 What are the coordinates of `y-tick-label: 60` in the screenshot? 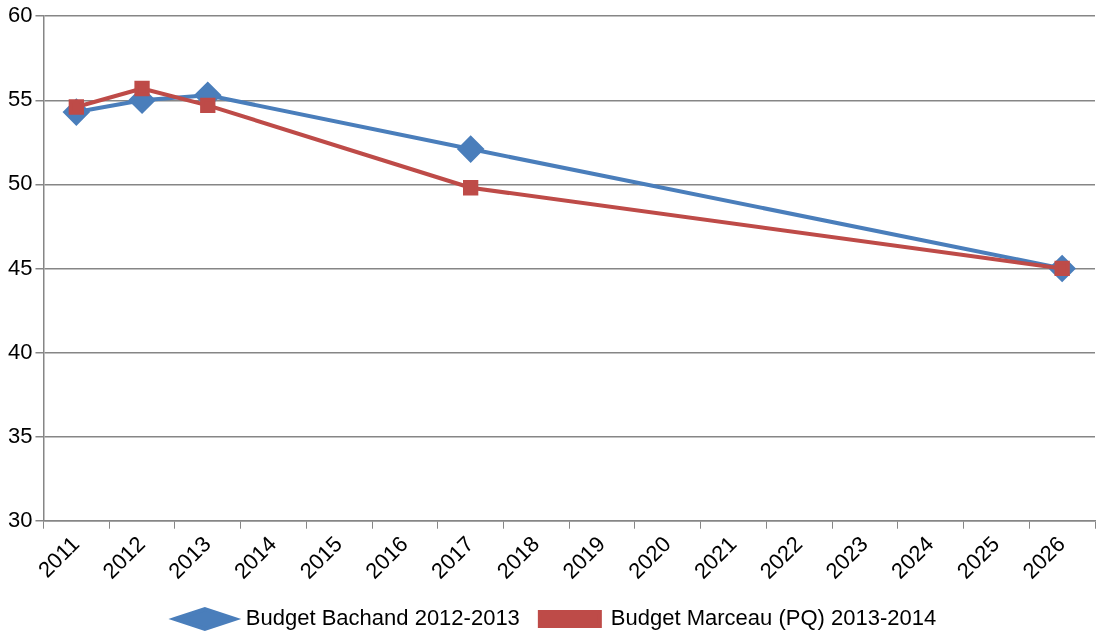 It's located at (20, 15).